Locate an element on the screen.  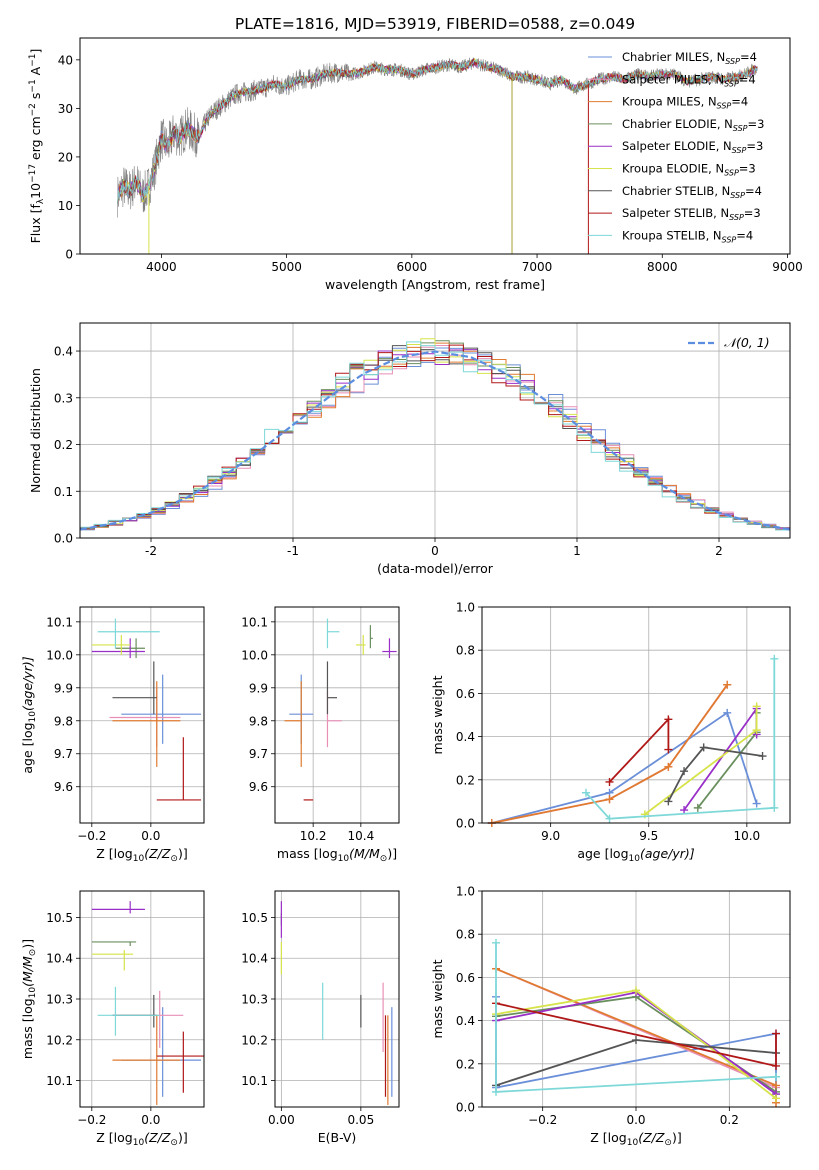
x-tick-label: 0.0 is located at coordinates (635, 1120).